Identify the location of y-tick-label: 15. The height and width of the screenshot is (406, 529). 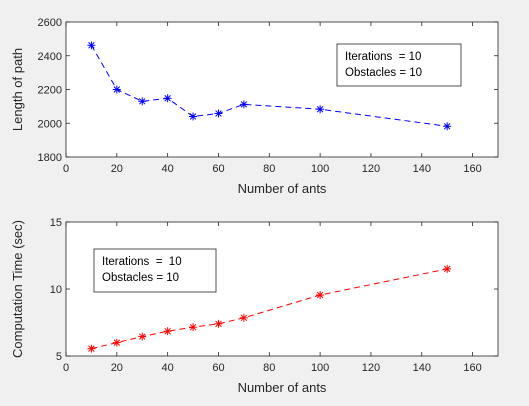
(56, 223).